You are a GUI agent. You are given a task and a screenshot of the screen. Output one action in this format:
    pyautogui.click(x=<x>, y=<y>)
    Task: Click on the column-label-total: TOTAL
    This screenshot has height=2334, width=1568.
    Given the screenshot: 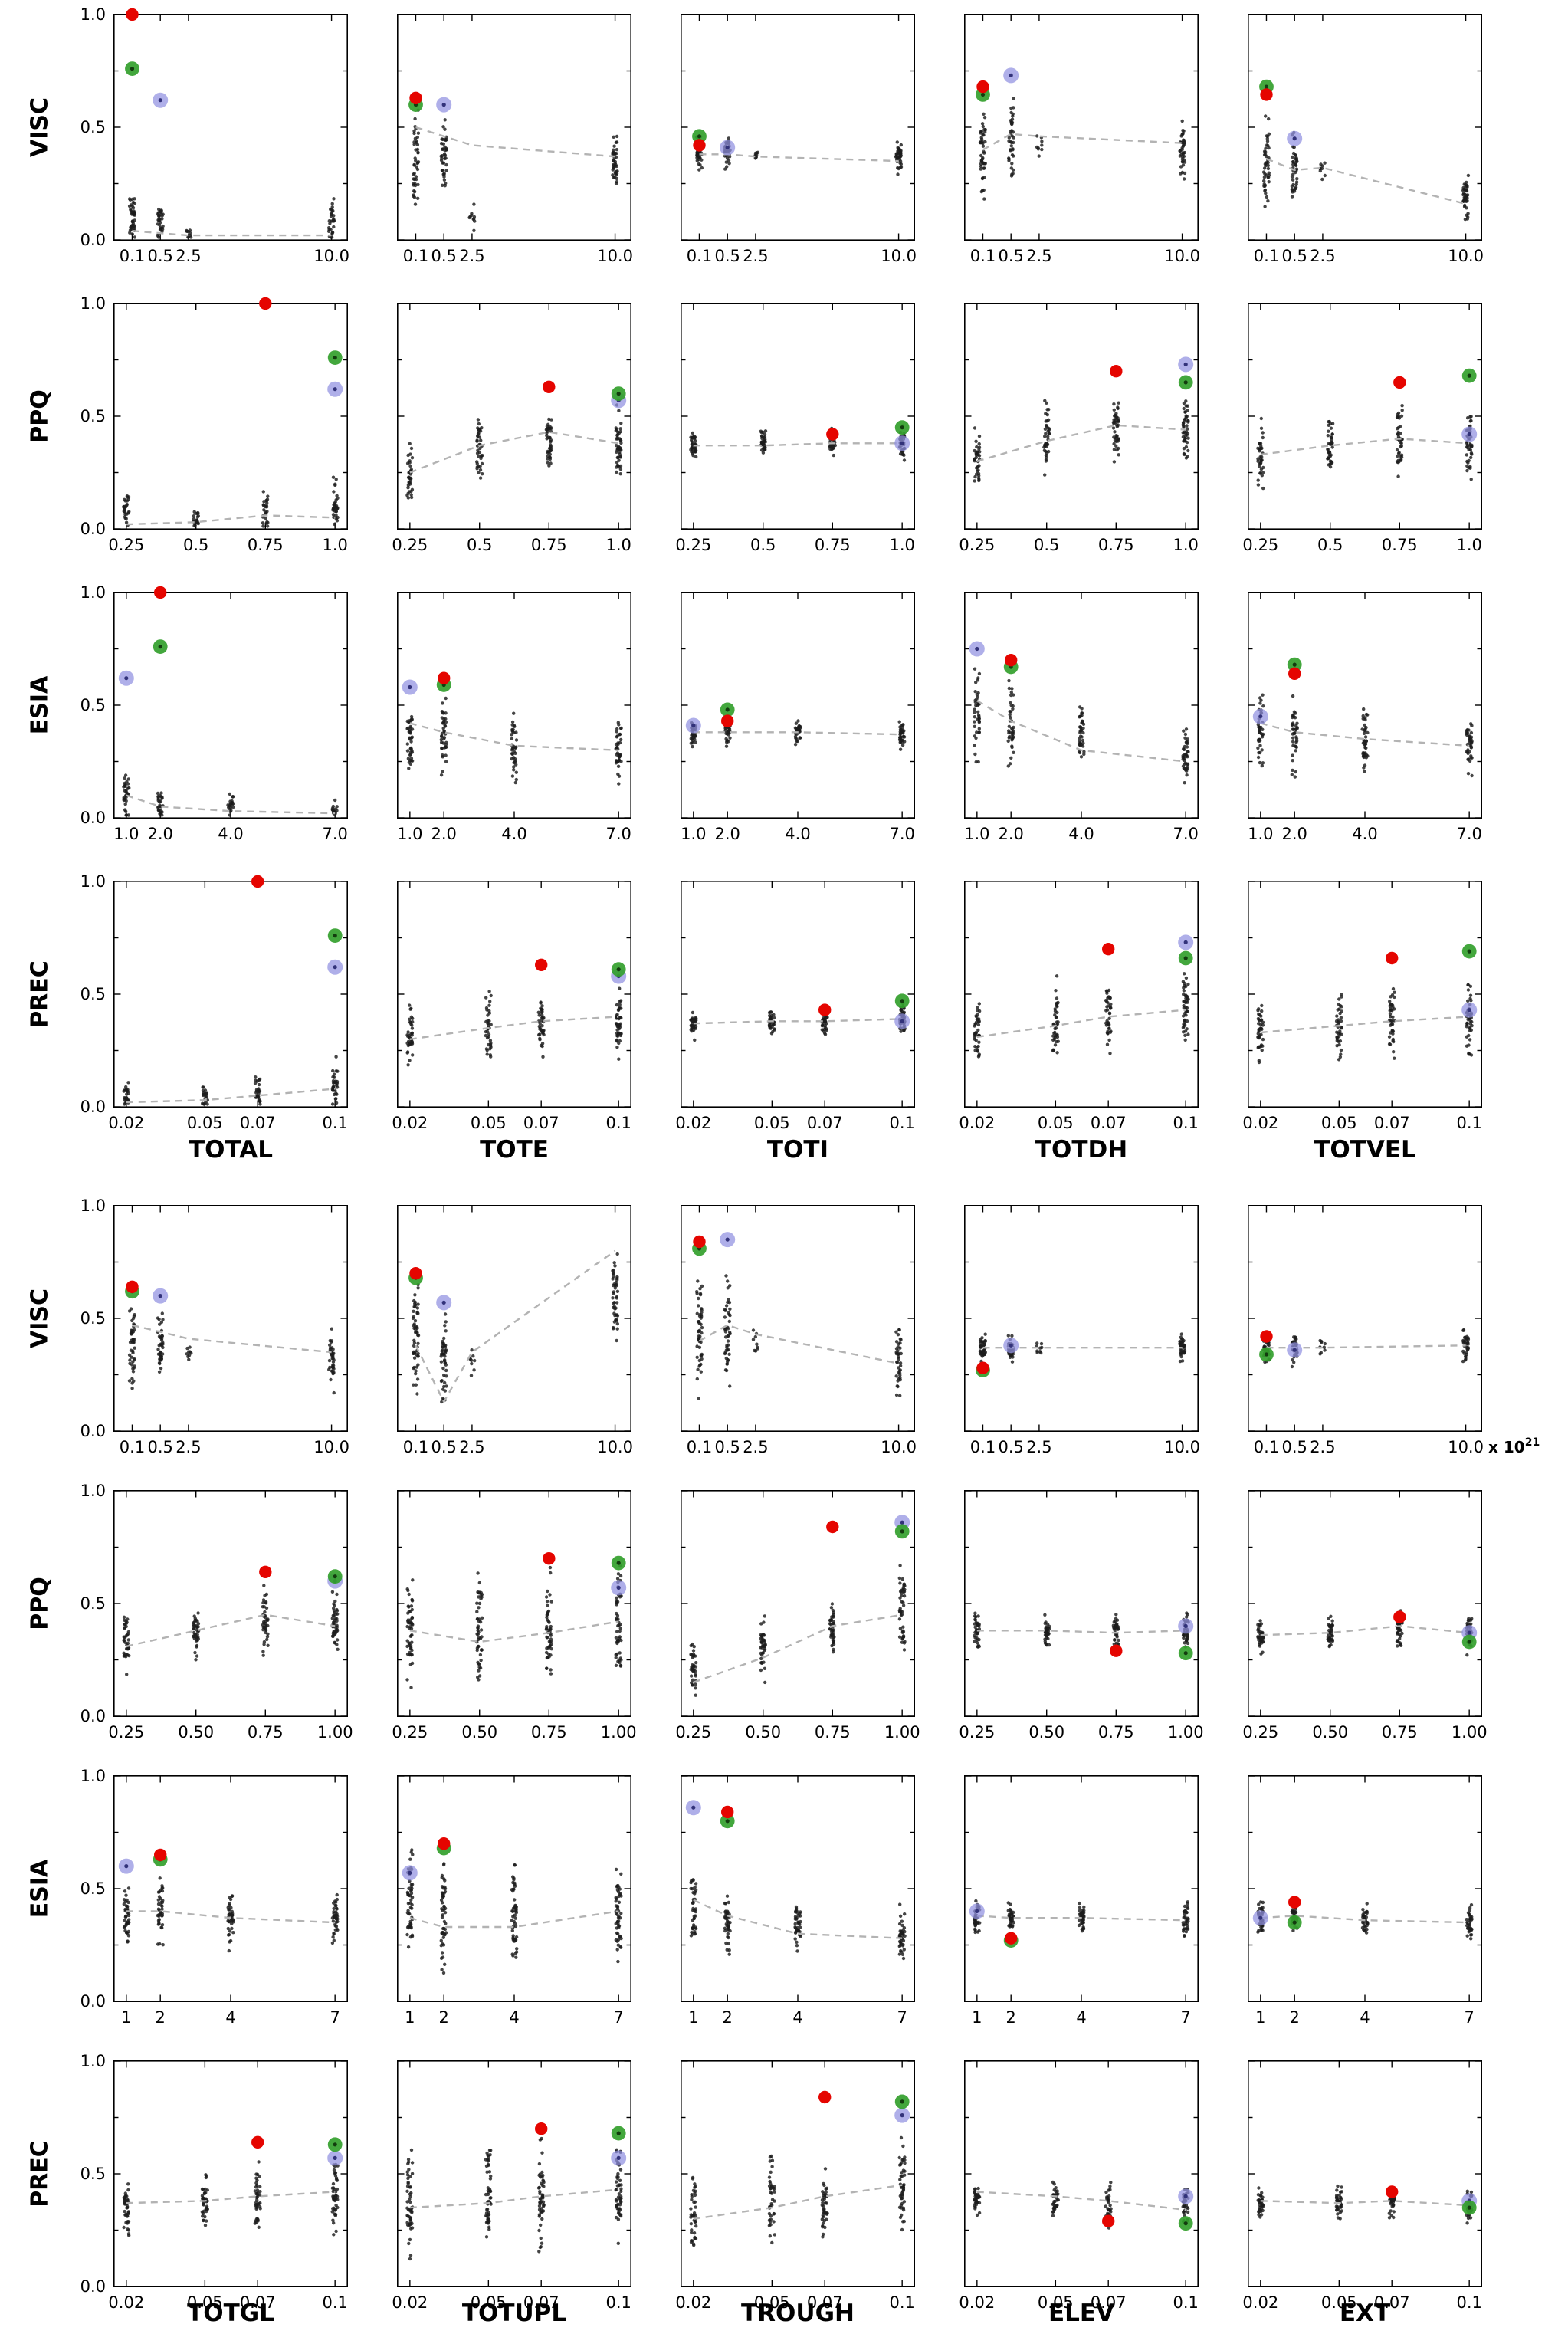 What is the action you would take?
    pyautogui.click(x=231, y=1150)
    